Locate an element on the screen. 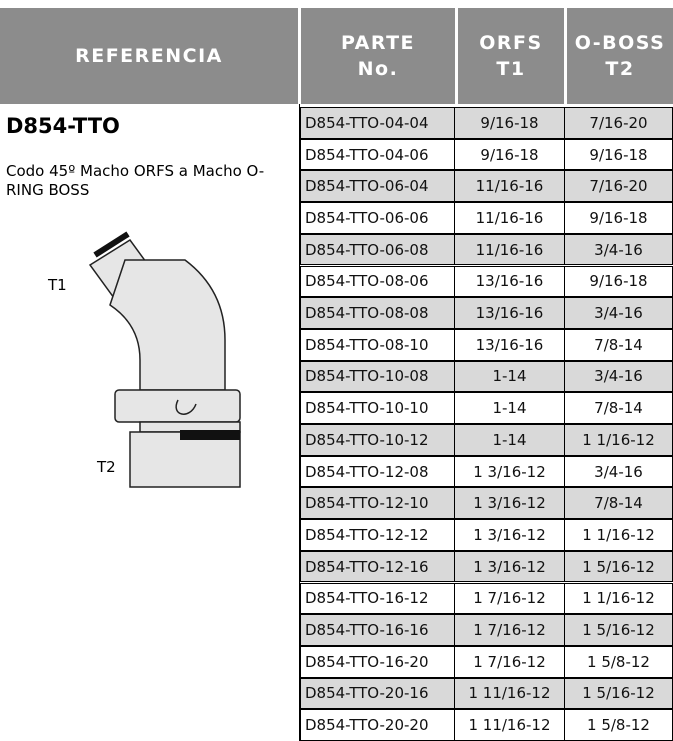  header-text: No. is located at coordinates (378, 69).